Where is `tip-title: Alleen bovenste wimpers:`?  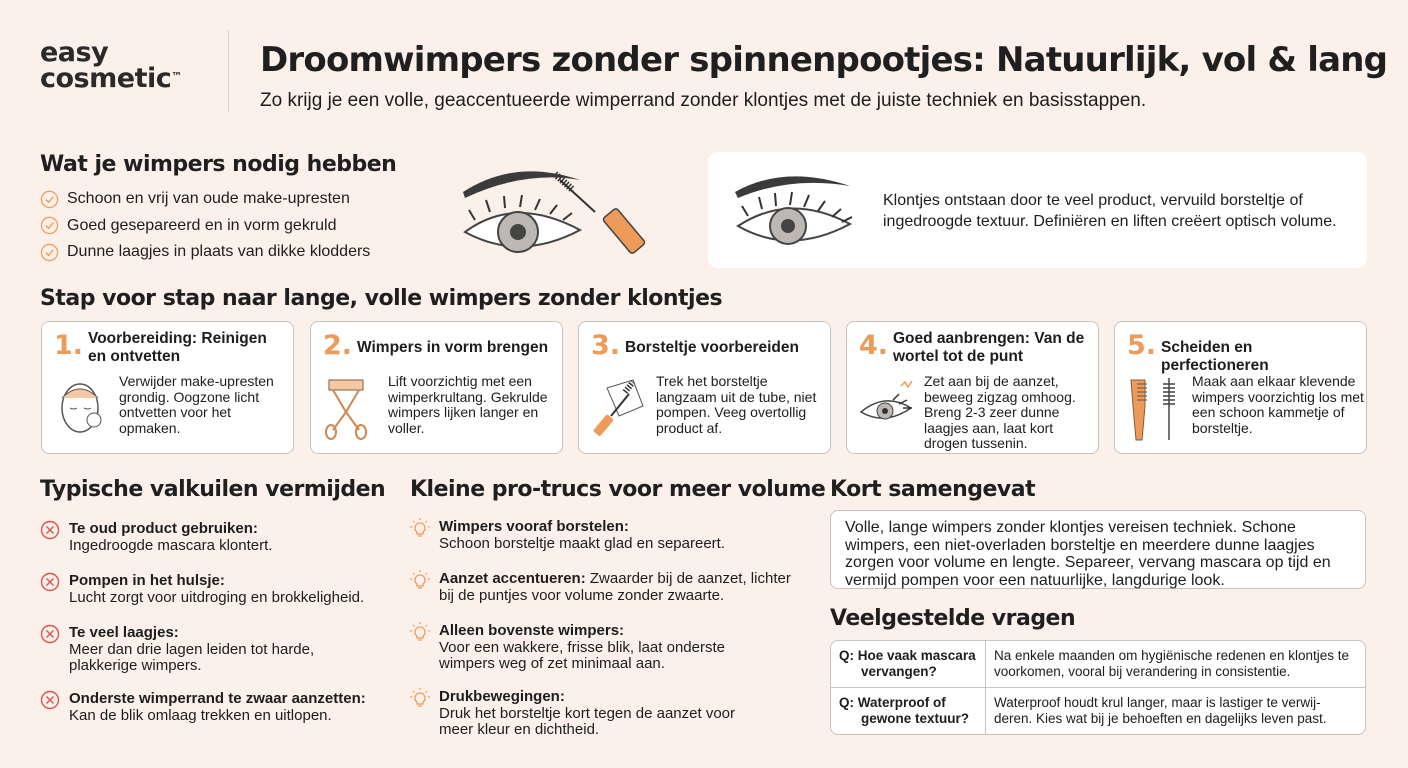
tip-title: Alleen bovenste wimpers: is located at coordinates (532, 630).